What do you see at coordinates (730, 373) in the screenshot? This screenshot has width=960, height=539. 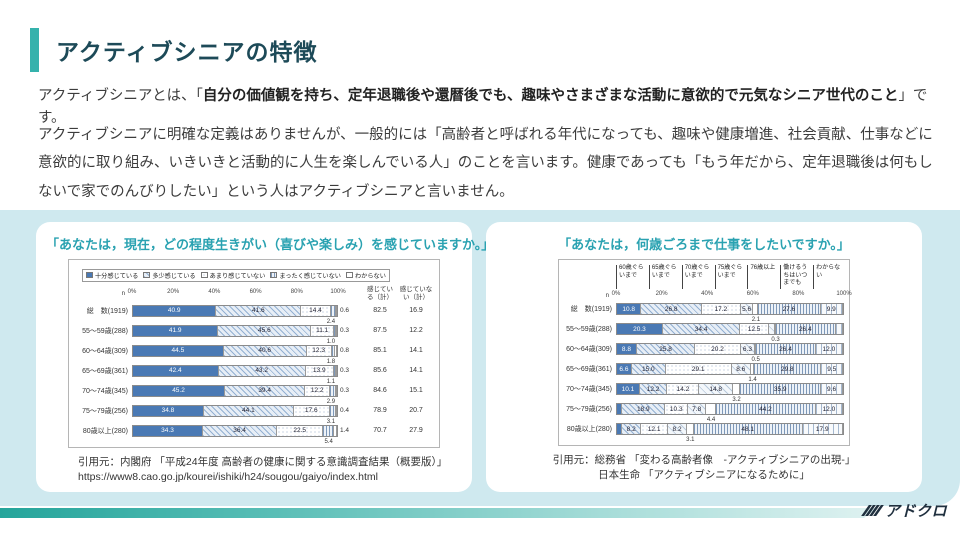 I see `stacked-bar: 6.6 15.0 29.1 8.6 29.8 9.5 1.4` at bounding box center [730, 373].